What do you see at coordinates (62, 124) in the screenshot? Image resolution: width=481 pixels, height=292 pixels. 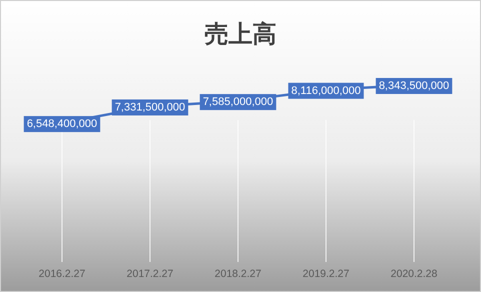 I see `data-label: 6,548,400,000` at bounding box center [62, 124].